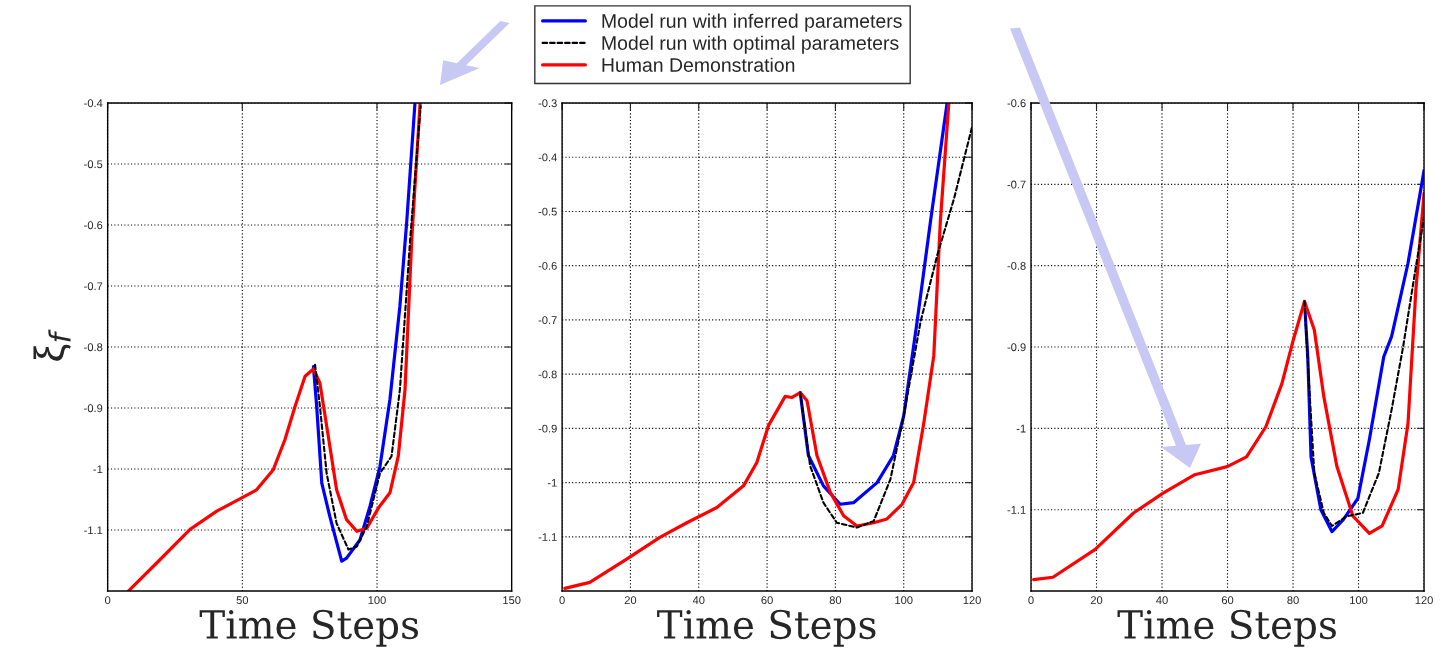 Image resolution: width=1445 pixels, height=656 pixels. What do you see at coordinates (698, 64) in the screenshot?
I see `legend-label: Human Demonstration` at bounding box center [698, 64].